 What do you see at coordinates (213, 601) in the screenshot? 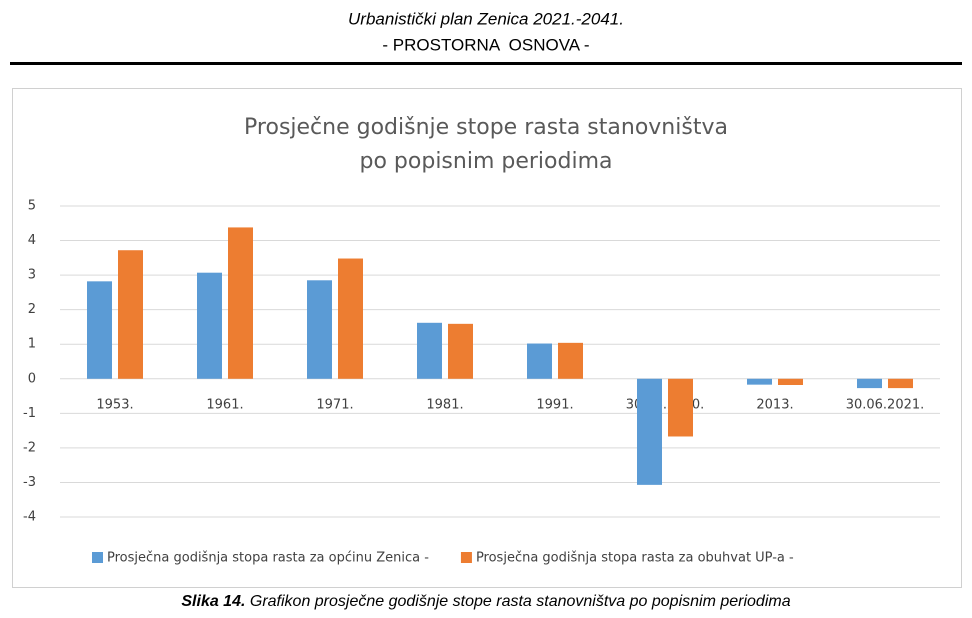
I see `caption-label: Slika 14.` at bounding box center [213, 601].